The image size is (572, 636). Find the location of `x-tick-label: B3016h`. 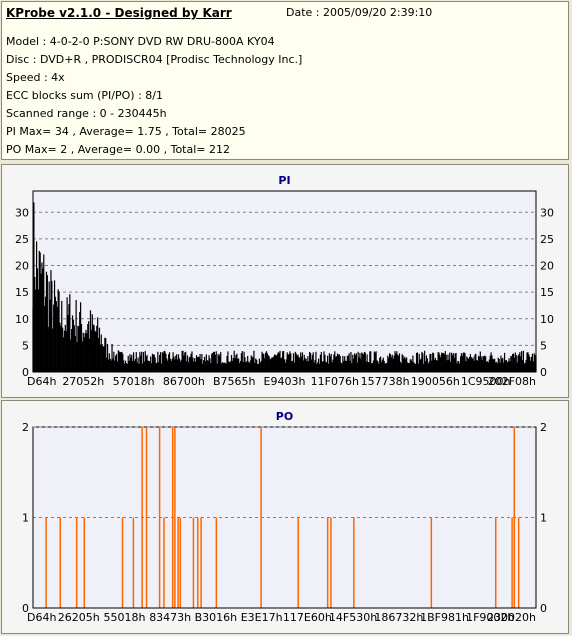

x-tick-label: B3016h is located at coordinates (216, 617).